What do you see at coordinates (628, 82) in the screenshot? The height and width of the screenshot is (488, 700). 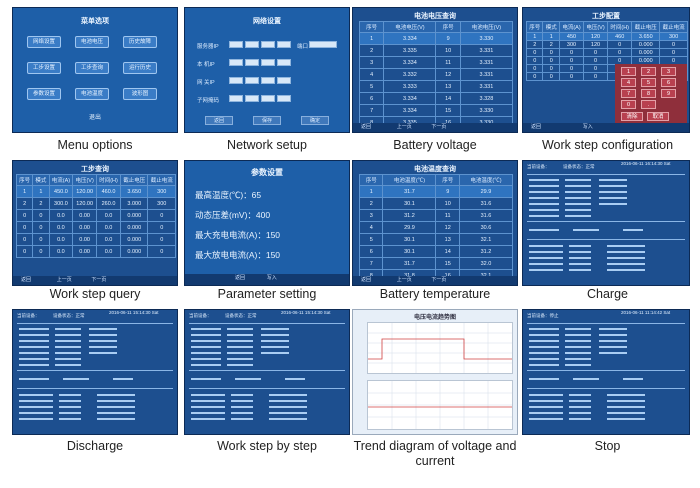 I see `keypad-key: 4` at bounding box center [628, 82].